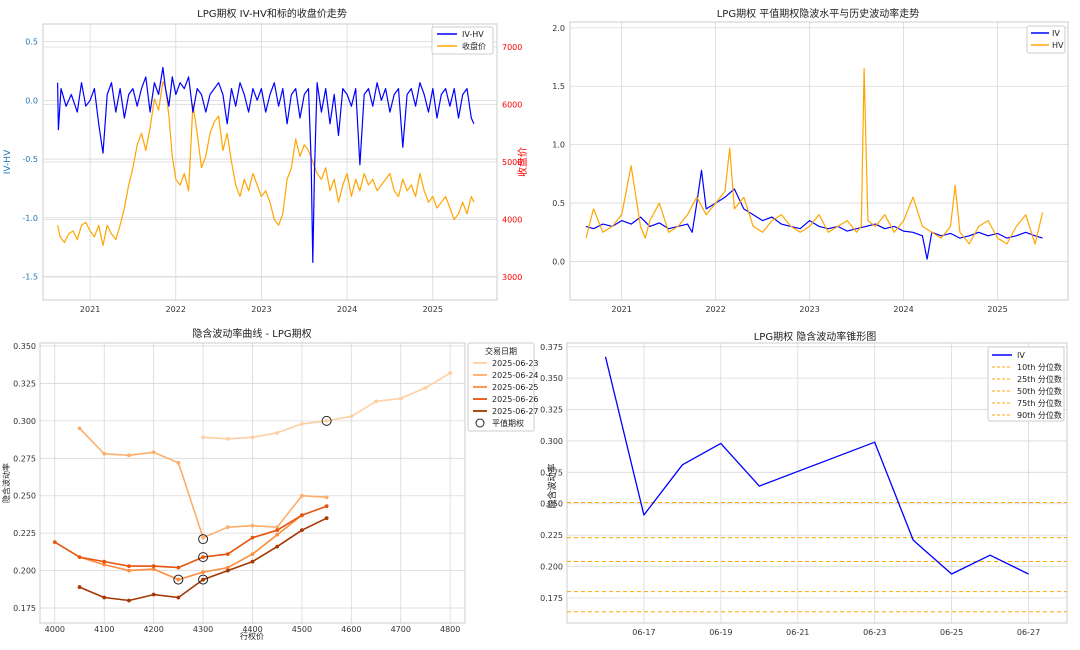 The width and height of the screenshot is (1080, 650). Describe the element at coordinates (997, 309) in the screenshot. I see `x-tick-label: 2025` at that location.